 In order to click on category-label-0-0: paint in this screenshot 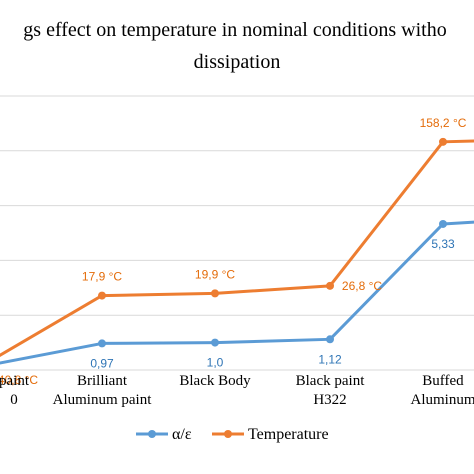, I will do `click(15, 381)`.